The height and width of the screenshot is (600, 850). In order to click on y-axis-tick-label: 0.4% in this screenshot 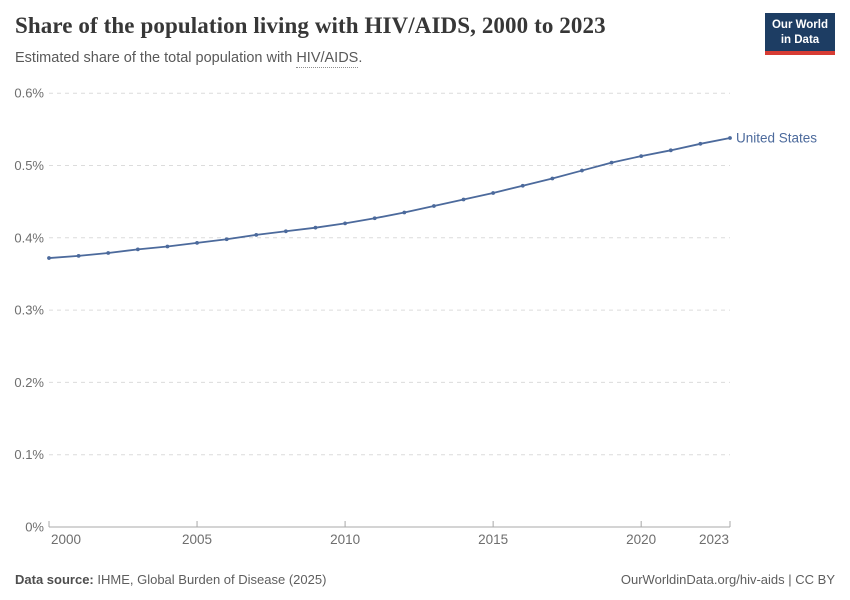, I will do `click(29, 237)`.